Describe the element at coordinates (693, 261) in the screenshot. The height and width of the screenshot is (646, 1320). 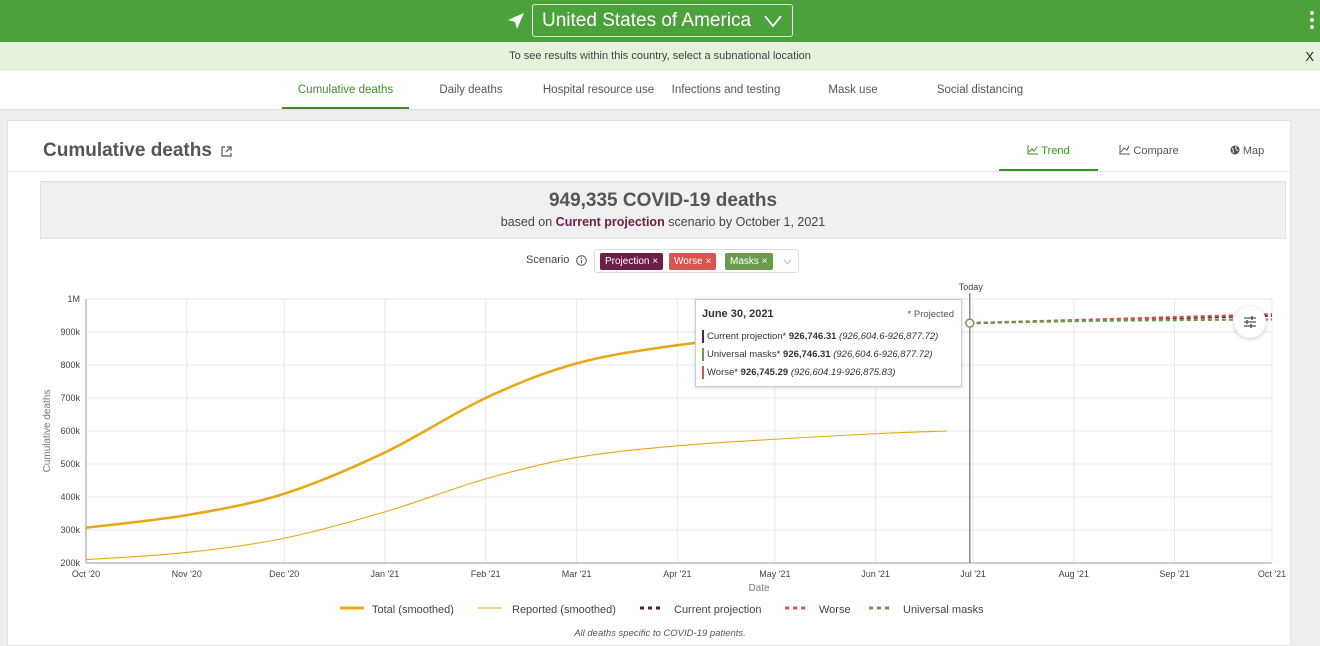
I see `chip-worse: Worse ×` at that location.